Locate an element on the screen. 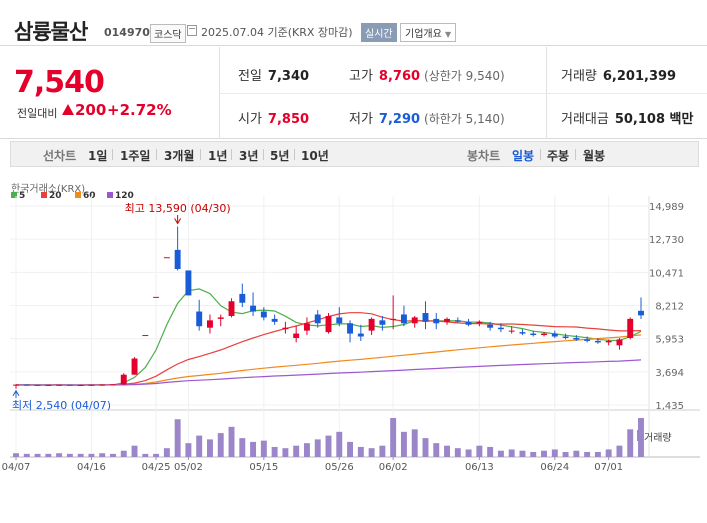 This screenshot has height=523, width=707. y-tick-label: 5,953 is located at coordinates (669, 340).